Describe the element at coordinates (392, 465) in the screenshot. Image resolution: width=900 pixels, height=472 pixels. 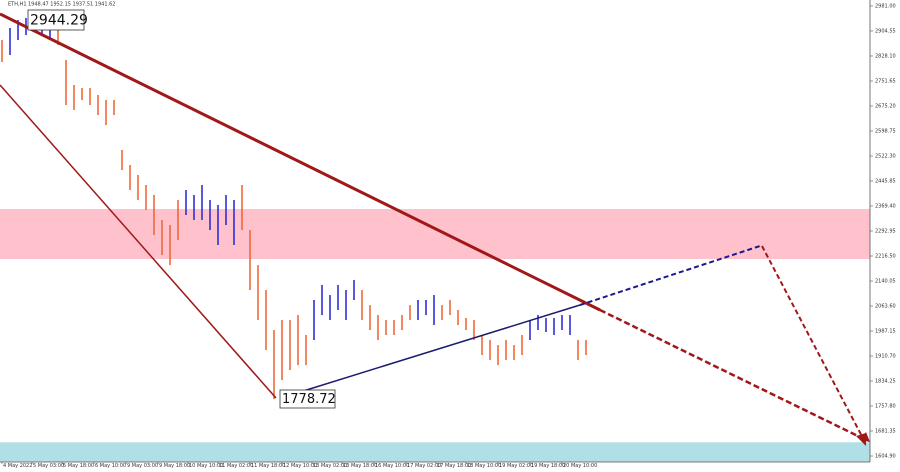
I see `x-tick-label: 16 May 10:00` at that location.